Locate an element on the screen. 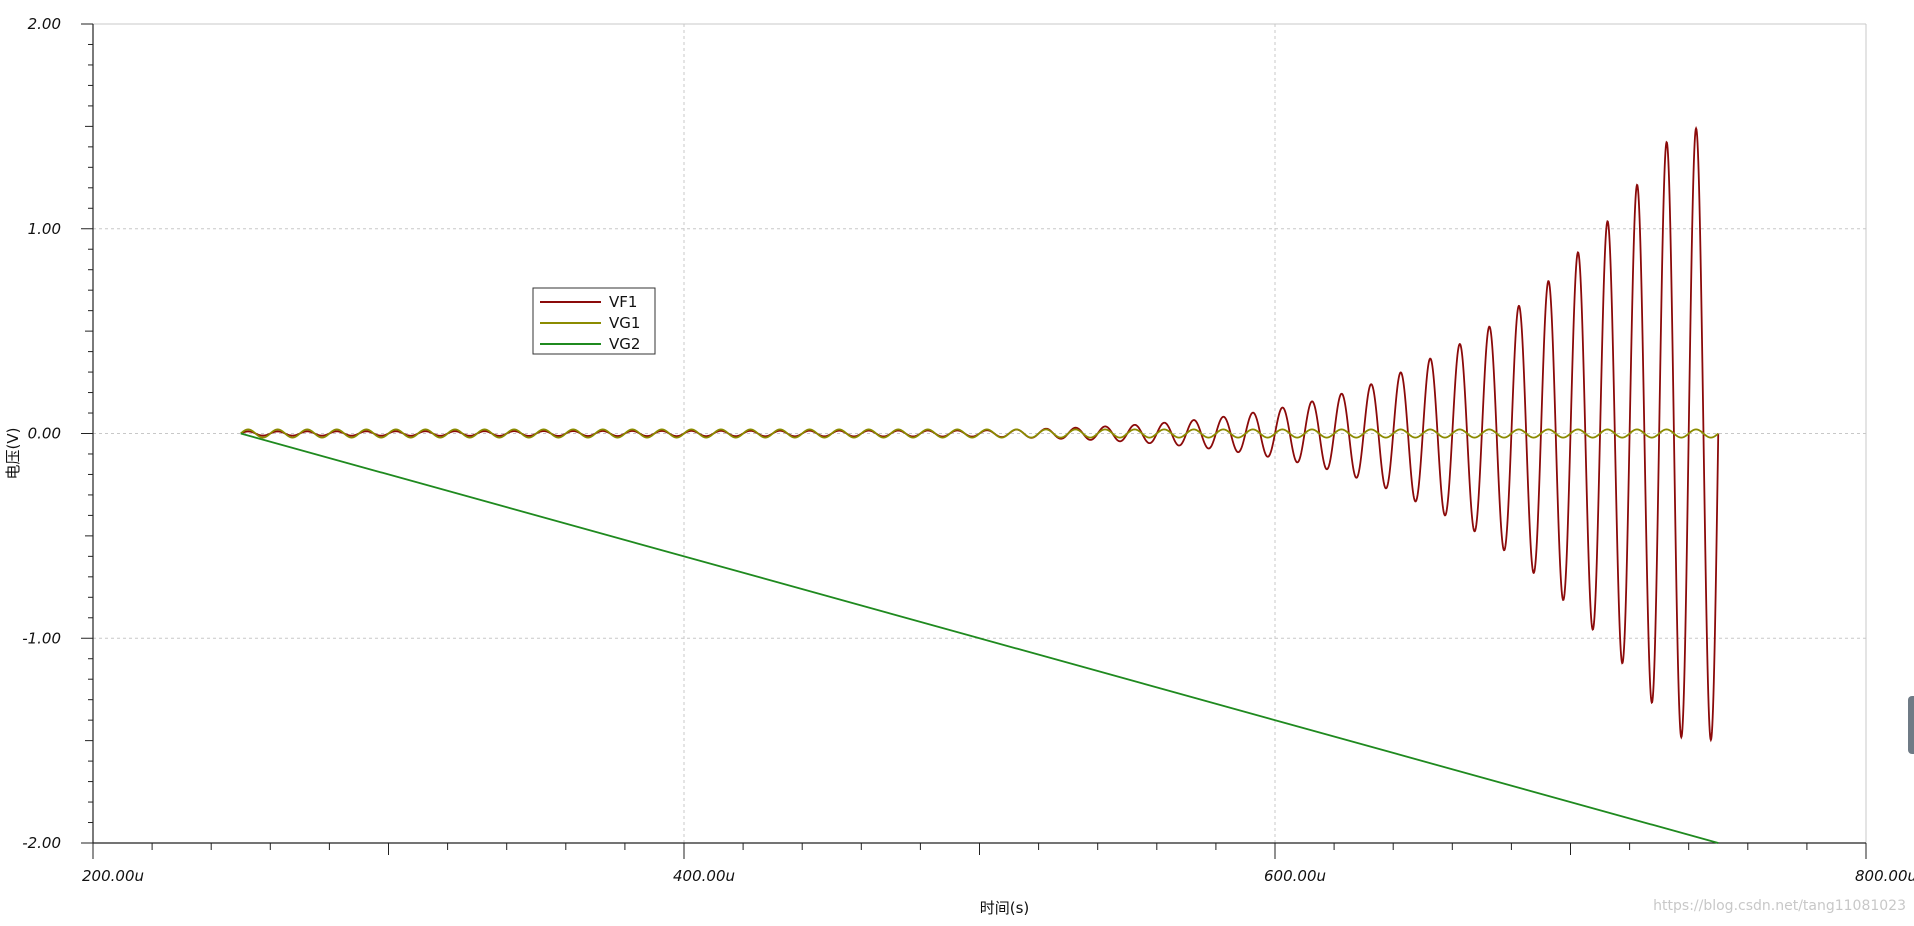 The width and height of the screenshot is (1914, 926). legend: VF1 VG1 VG2 is located at coordinates (594, 321).